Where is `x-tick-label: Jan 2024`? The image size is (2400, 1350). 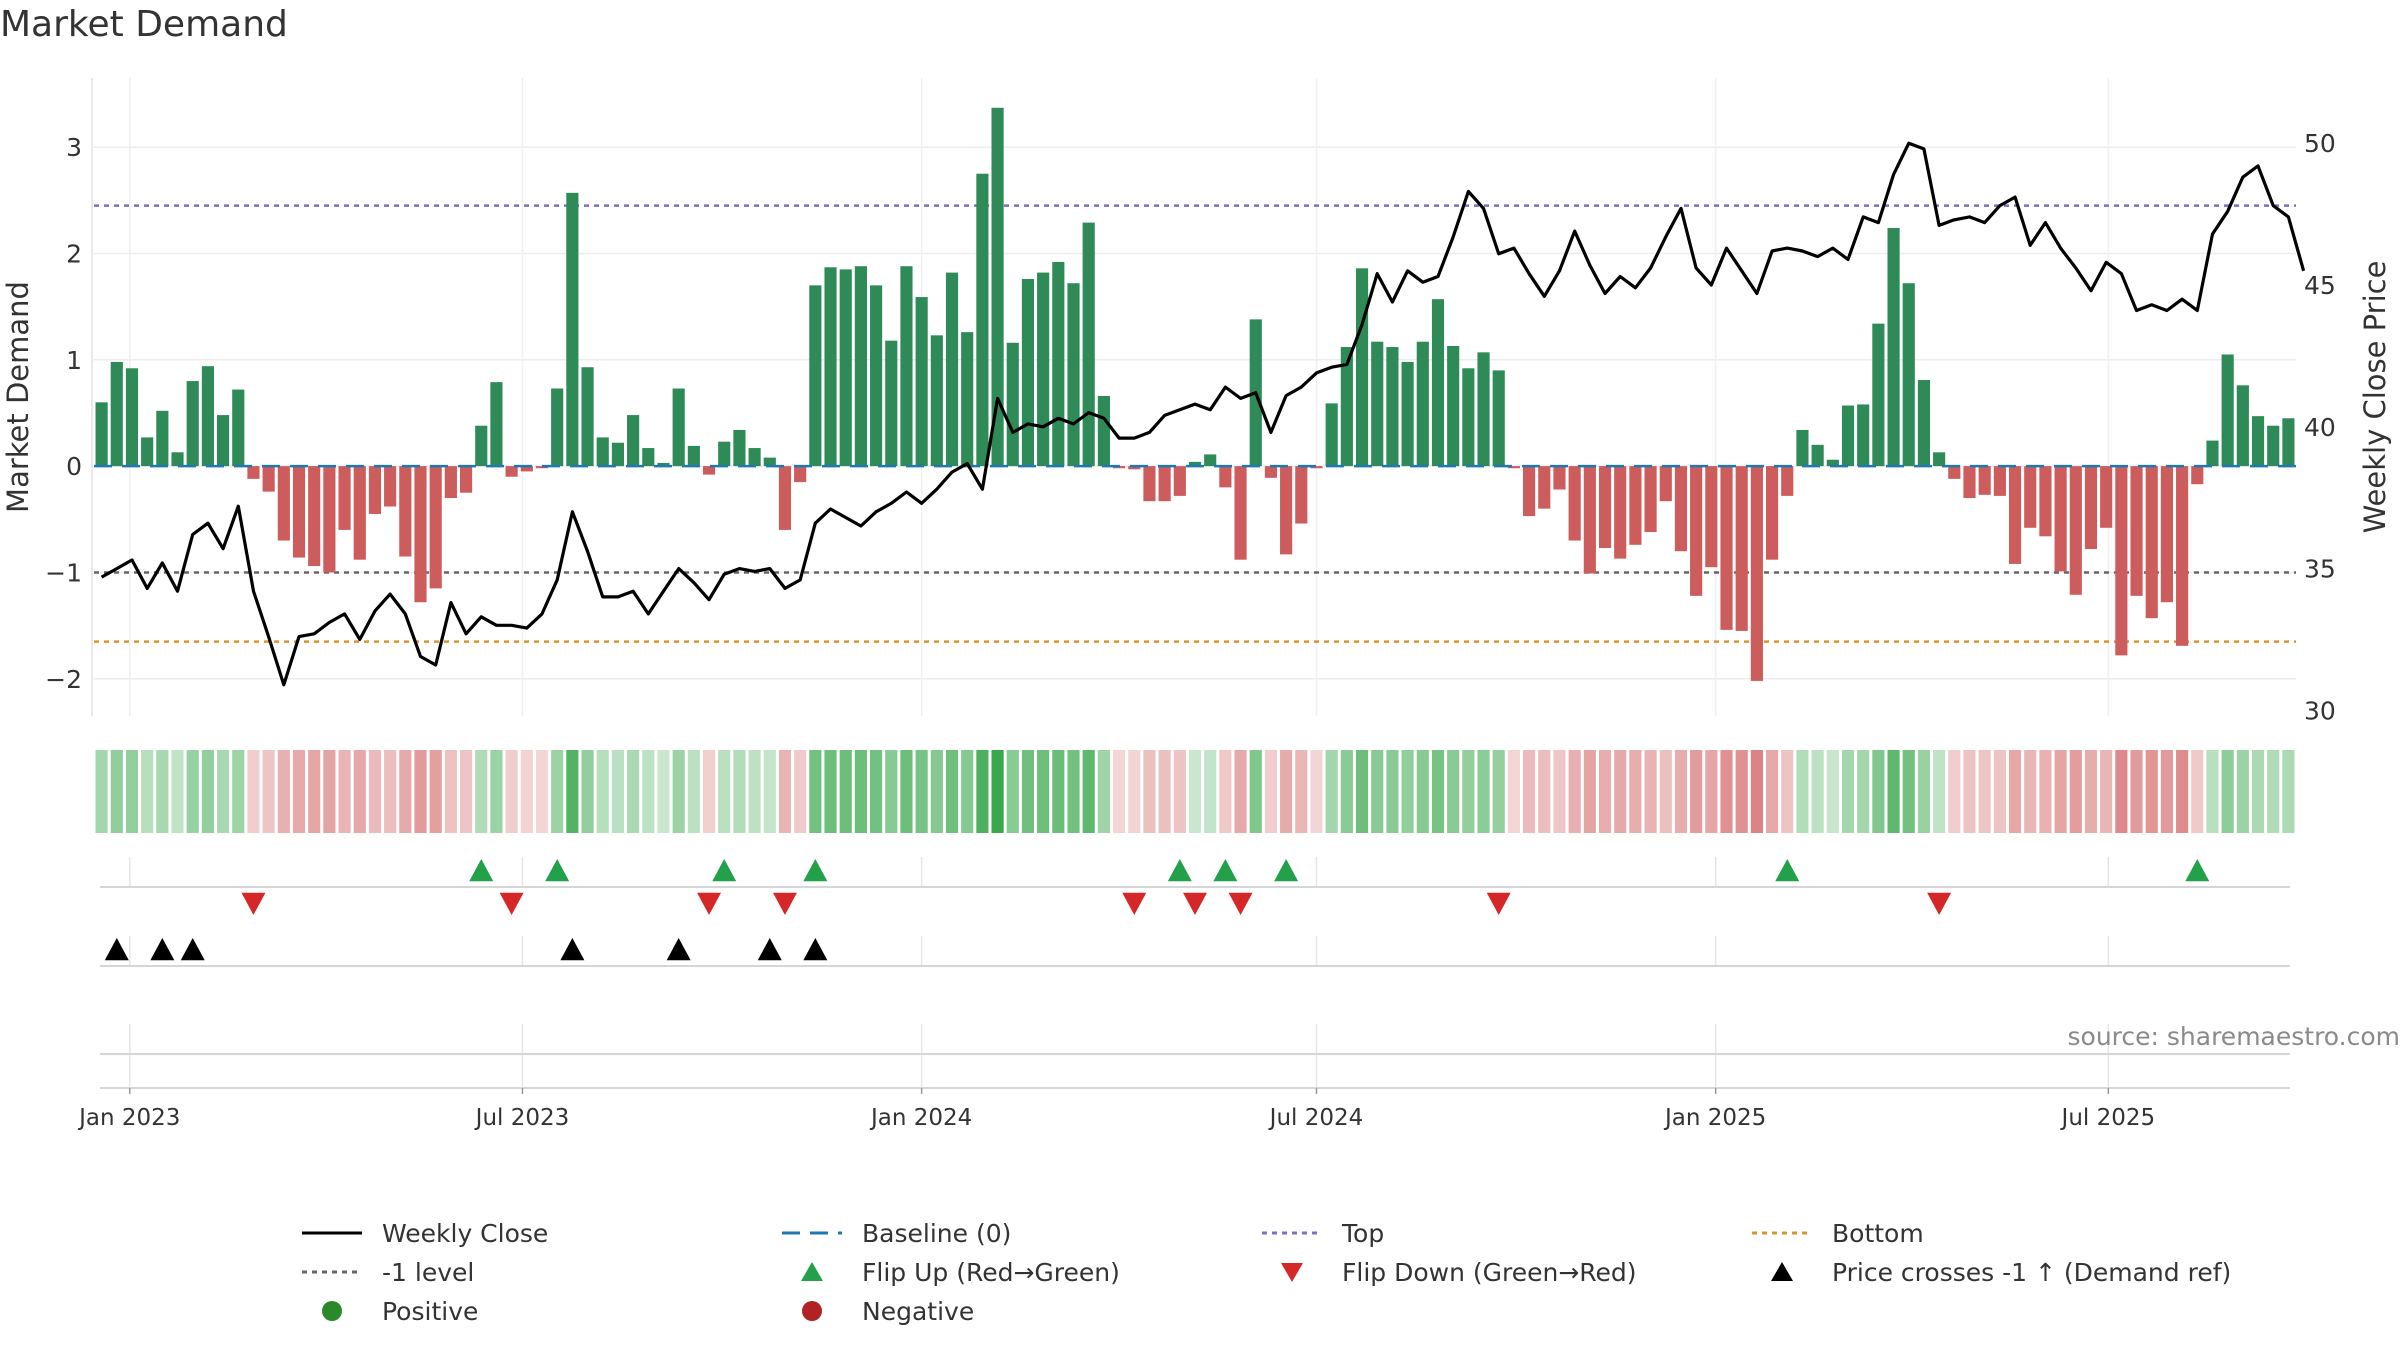
x-tick-label: Jan 2024 is located at coordinates (920, 1118).